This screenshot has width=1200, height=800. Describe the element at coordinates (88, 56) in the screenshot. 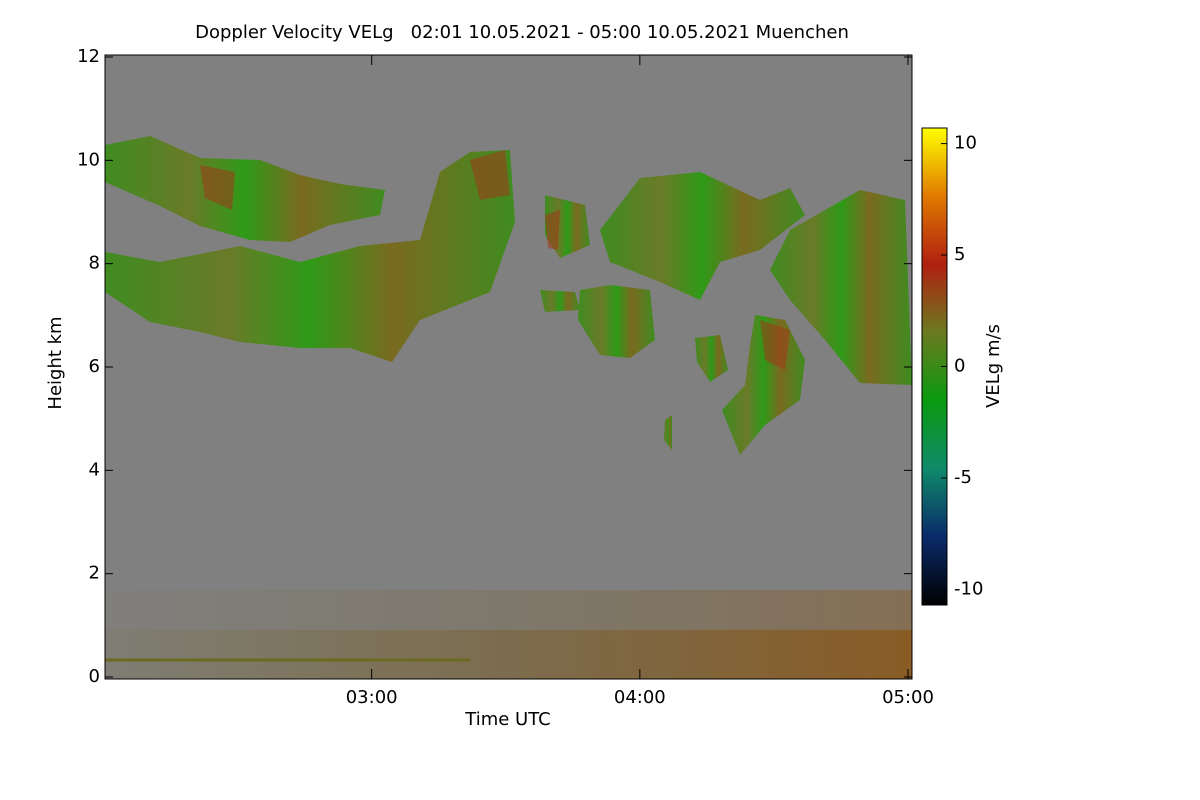

I see `y-tick-label: 12` at that location.